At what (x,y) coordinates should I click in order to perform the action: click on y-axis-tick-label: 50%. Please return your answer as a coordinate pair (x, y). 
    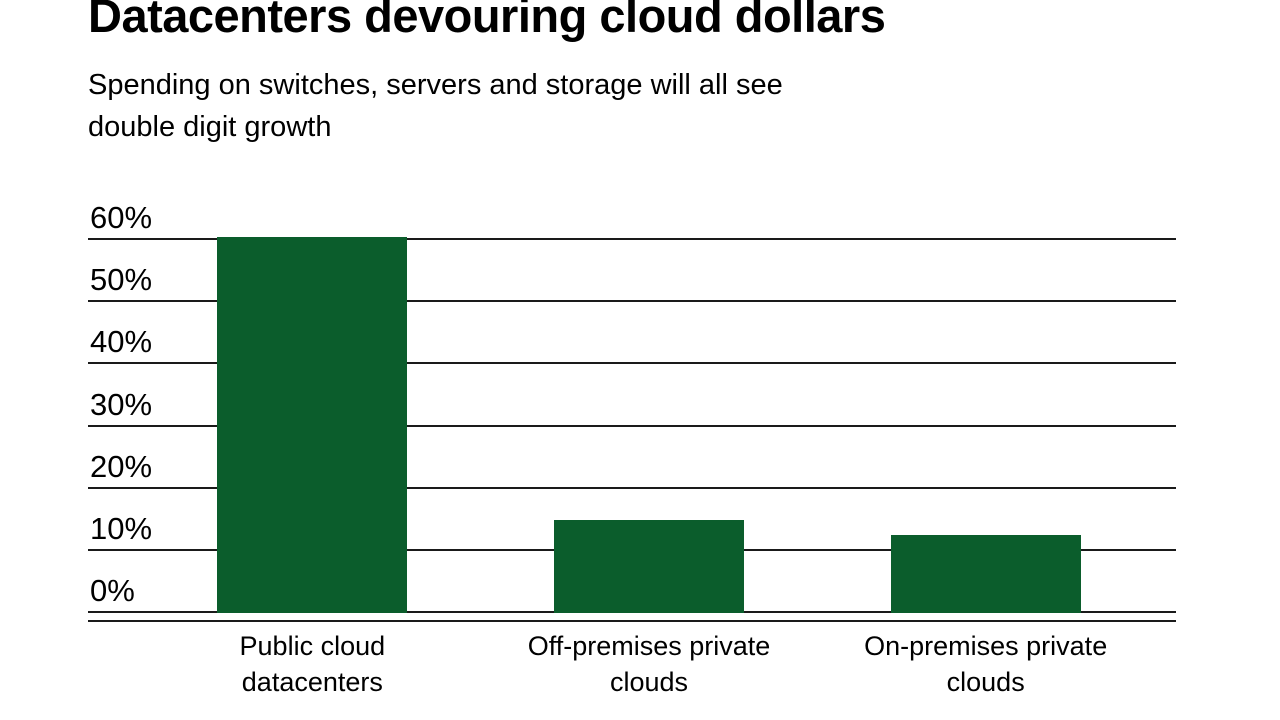
    Looking at the image, I should click on (121, 280).